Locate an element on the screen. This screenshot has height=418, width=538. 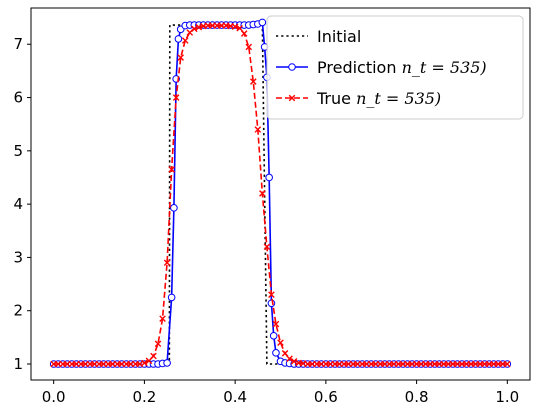
series-2-point-47-stroke-b is located at coordinates (267, 247).